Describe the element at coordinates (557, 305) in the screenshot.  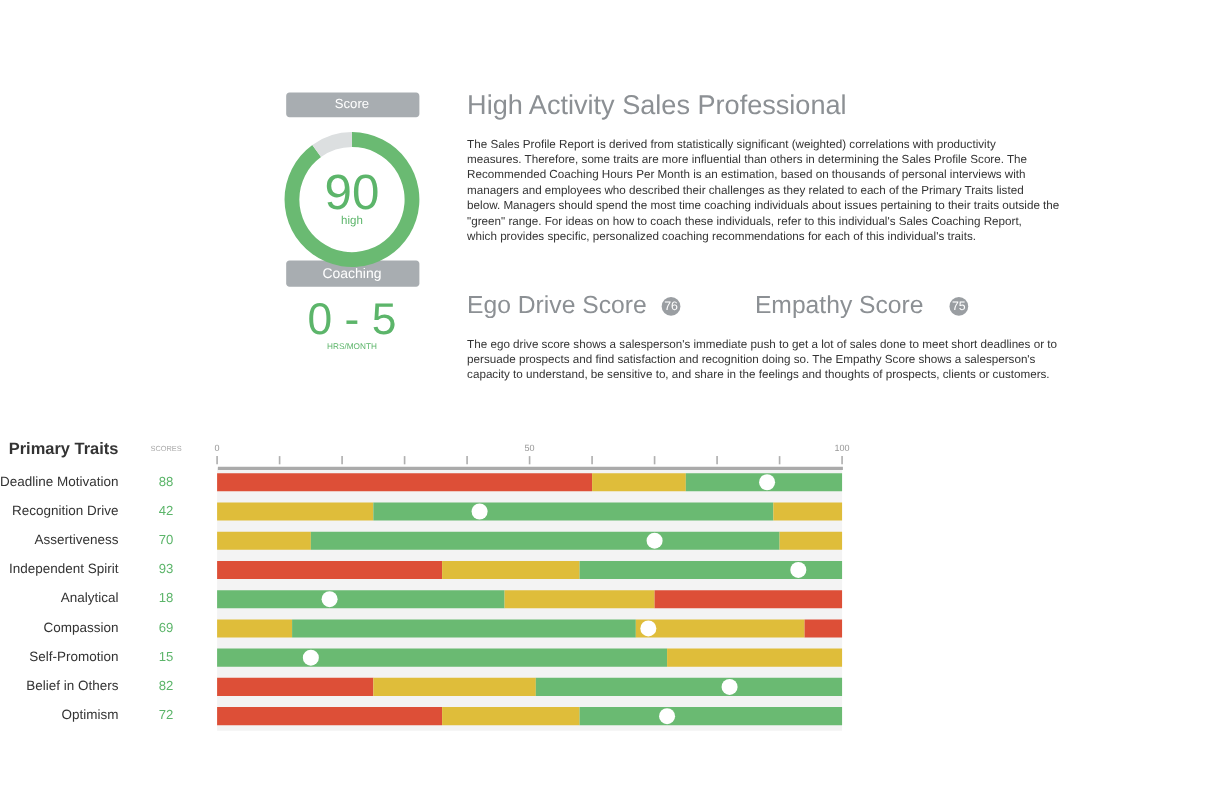
I see `text: Ego Drive Score` at that location.